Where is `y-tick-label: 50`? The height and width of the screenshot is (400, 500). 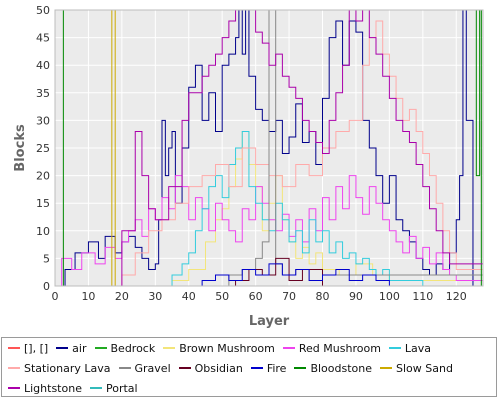 y-tick-label: 50 is located at coordinates (43, 10).